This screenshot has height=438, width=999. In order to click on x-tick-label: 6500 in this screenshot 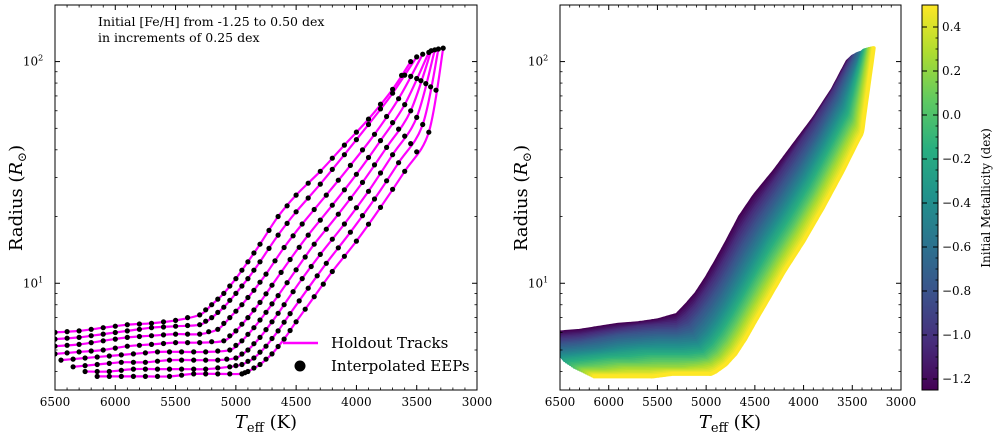, I will do `click(55, 402)`.